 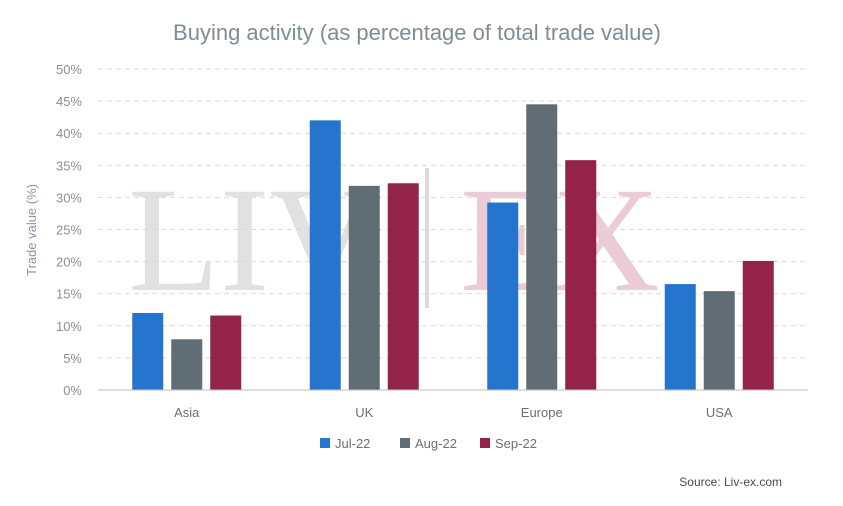 What do you see at coordinates (69, 262) in the screenshot?
I see `y-tick-label: 20%` at bounding box center [69, 262].